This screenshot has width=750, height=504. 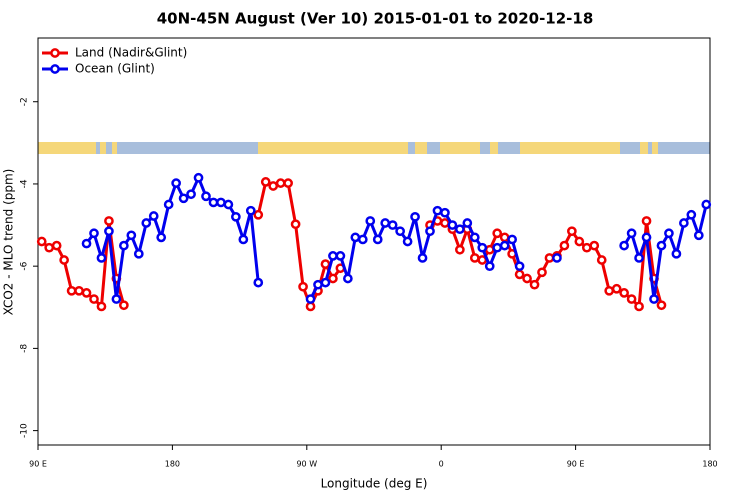 I want to click on y-tick-label: -6, so click(x=25, y=265).